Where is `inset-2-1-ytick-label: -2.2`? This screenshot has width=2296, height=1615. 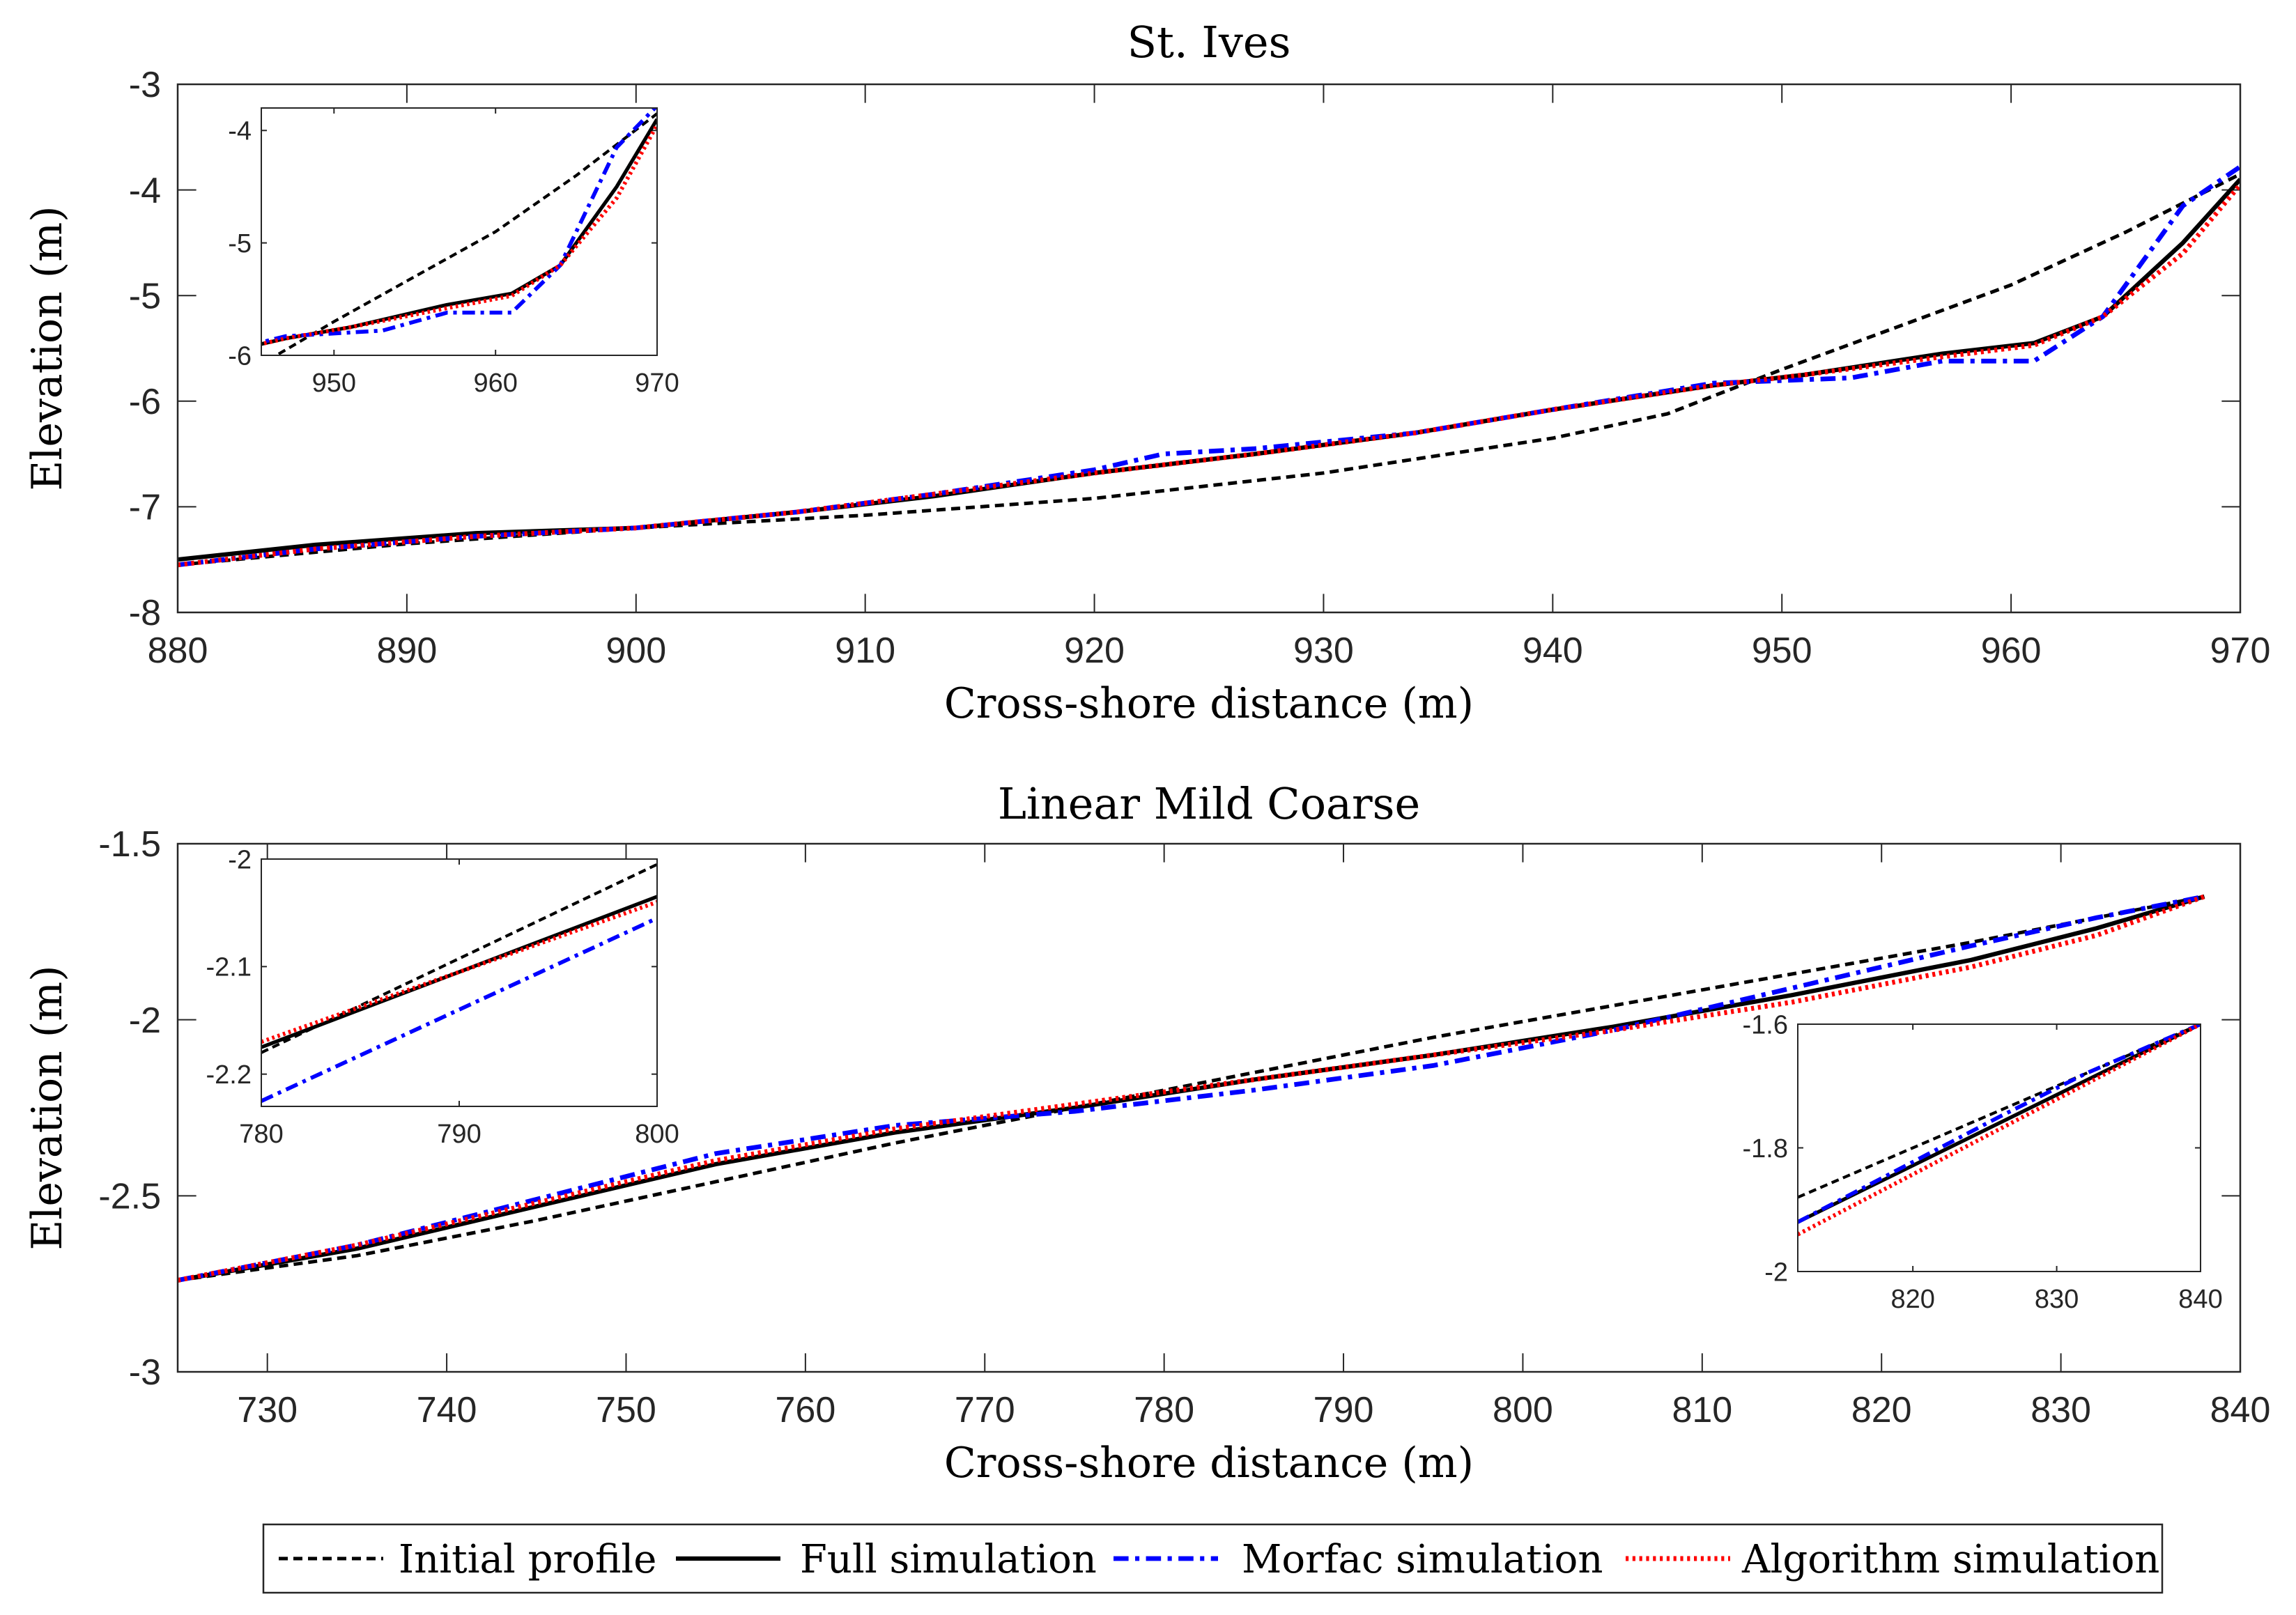 inset-2-1-ytick-label: -2.2 is located at coordinates (229, 1075).